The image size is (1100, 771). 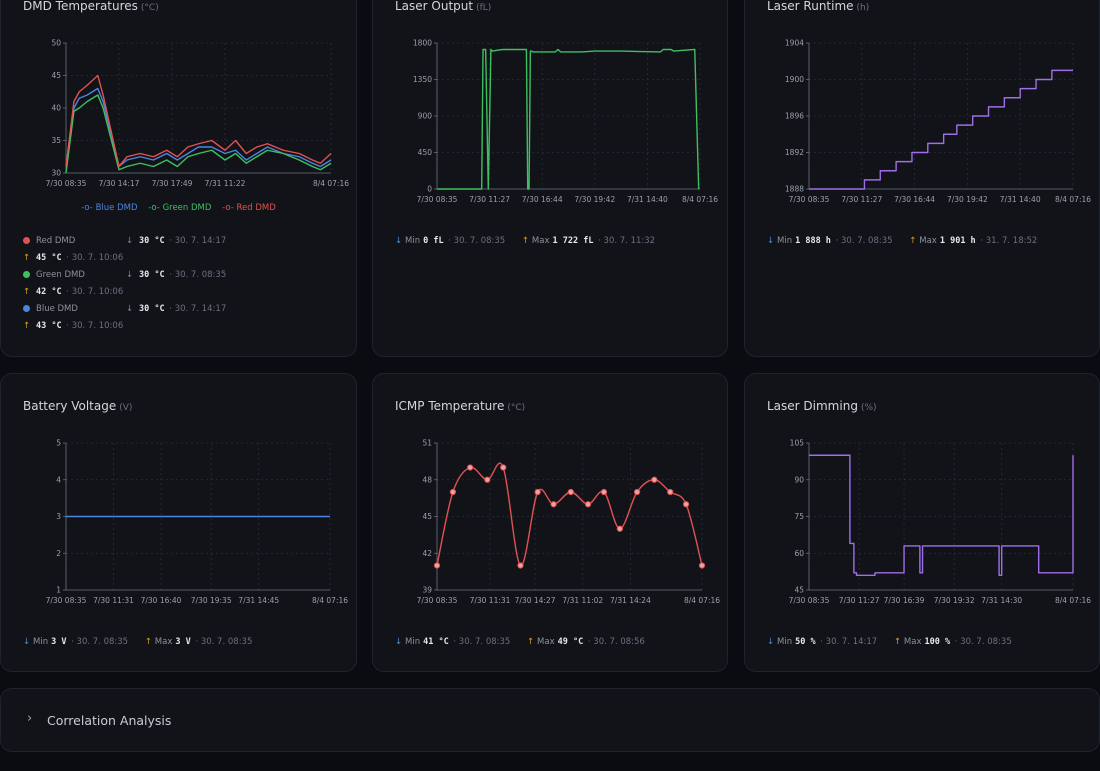 What do you see at coordinates (489, 199) in the screenshot?
I see `x-tick-label: 7/30 11:27` at bounding box center [489, 199].